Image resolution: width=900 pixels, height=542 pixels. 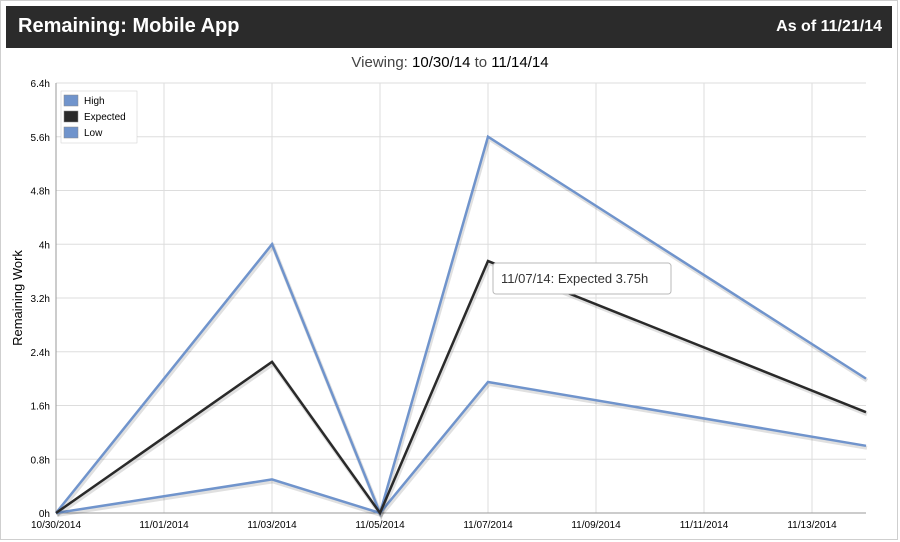 What do you see at coordinates (272, 525) in the screenshot?
I see `x-tick-label: 11/03/2014` at bounding box center [272, 525].